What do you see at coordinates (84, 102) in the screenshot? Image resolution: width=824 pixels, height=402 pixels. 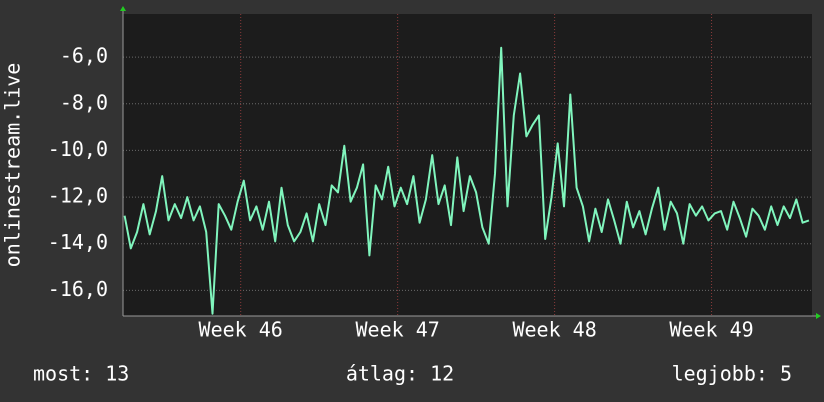 I see `y-tick-label: -8,0` at bounding box center [84, 102].